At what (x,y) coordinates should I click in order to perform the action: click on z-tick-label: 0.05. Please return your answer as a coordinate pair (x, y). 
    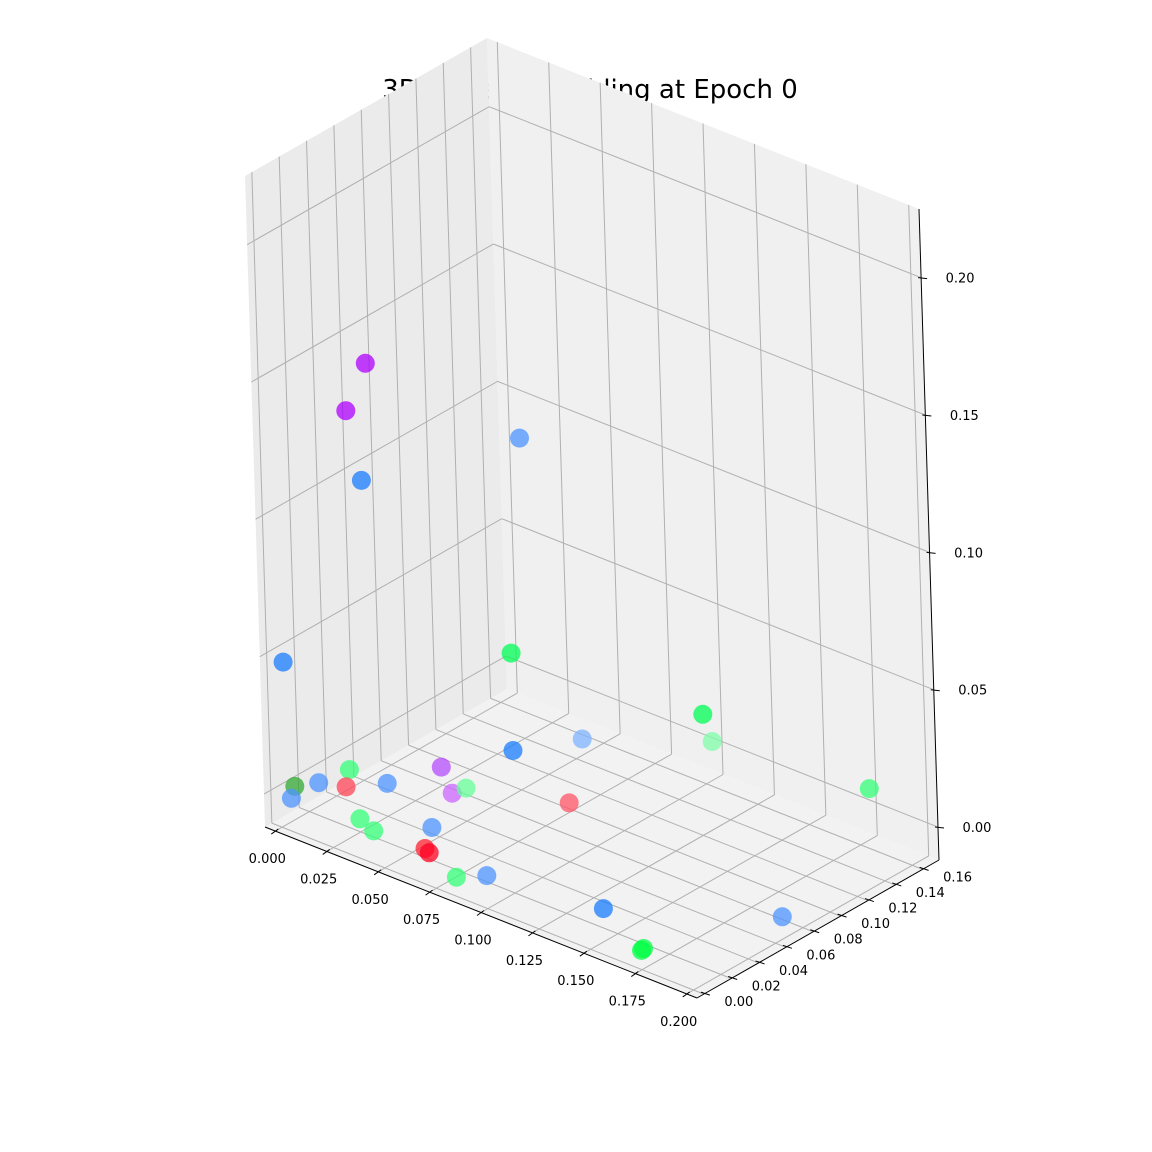
    Looking at the image, I should click on (972, 691).